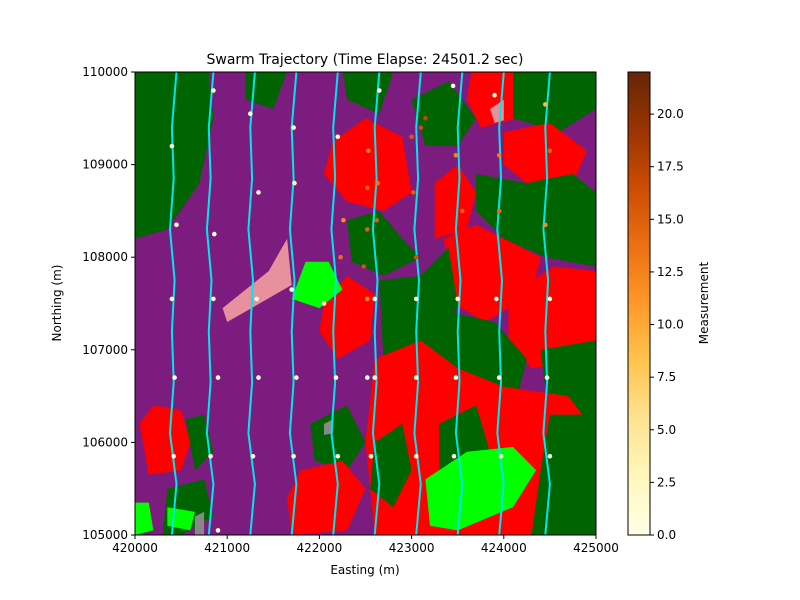 The height and width of the screenshot is (600, 800). What do you see at coordinates (135, 548) in the screenshot?
I see `x-tick-label: 420000` at bounding box center [135, 548].